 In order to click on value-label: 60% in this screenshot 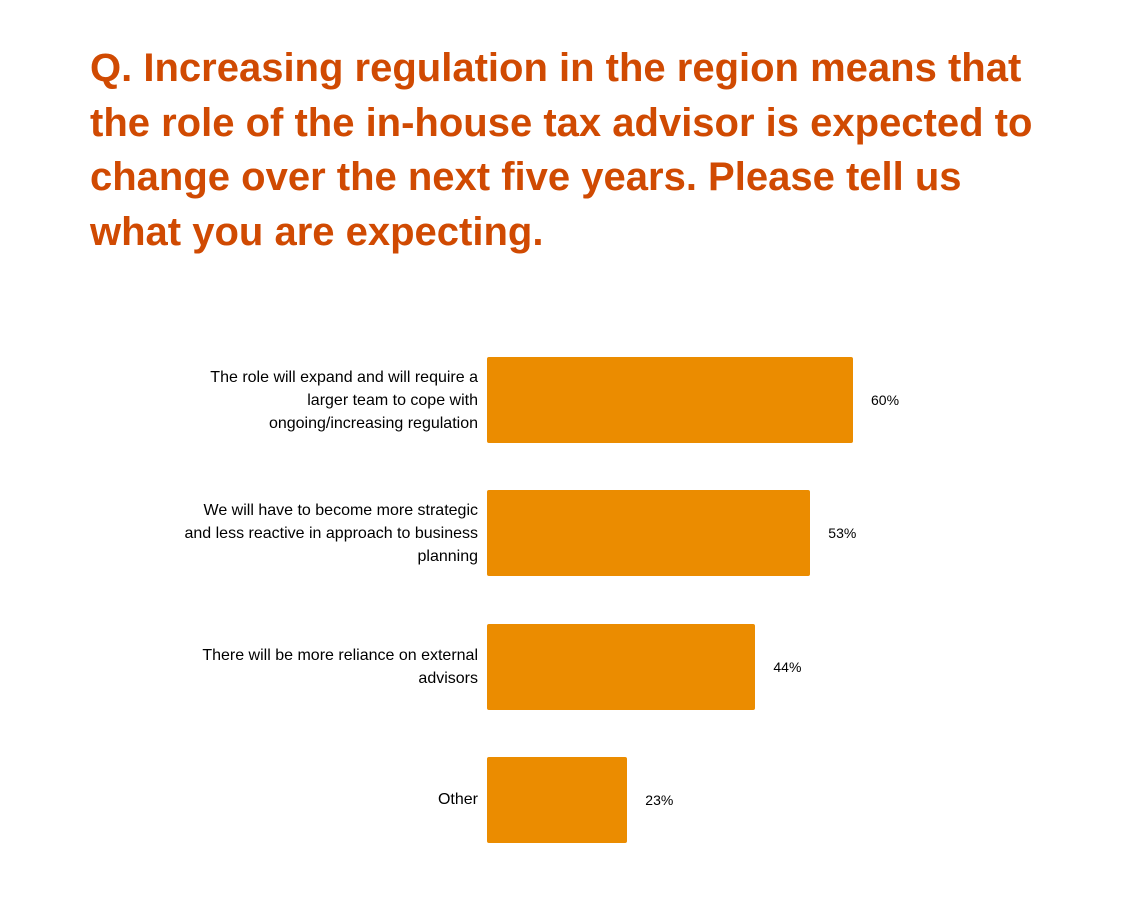, I will do `click(885, 400)`.